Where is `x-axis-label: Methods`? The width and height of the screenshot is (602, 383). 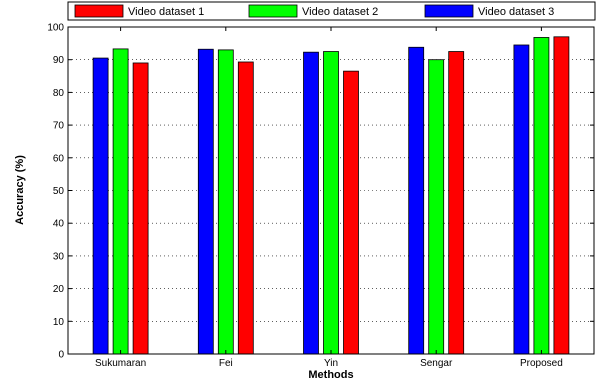 x-axis-label: Methods is located at coordinates (330, 375).